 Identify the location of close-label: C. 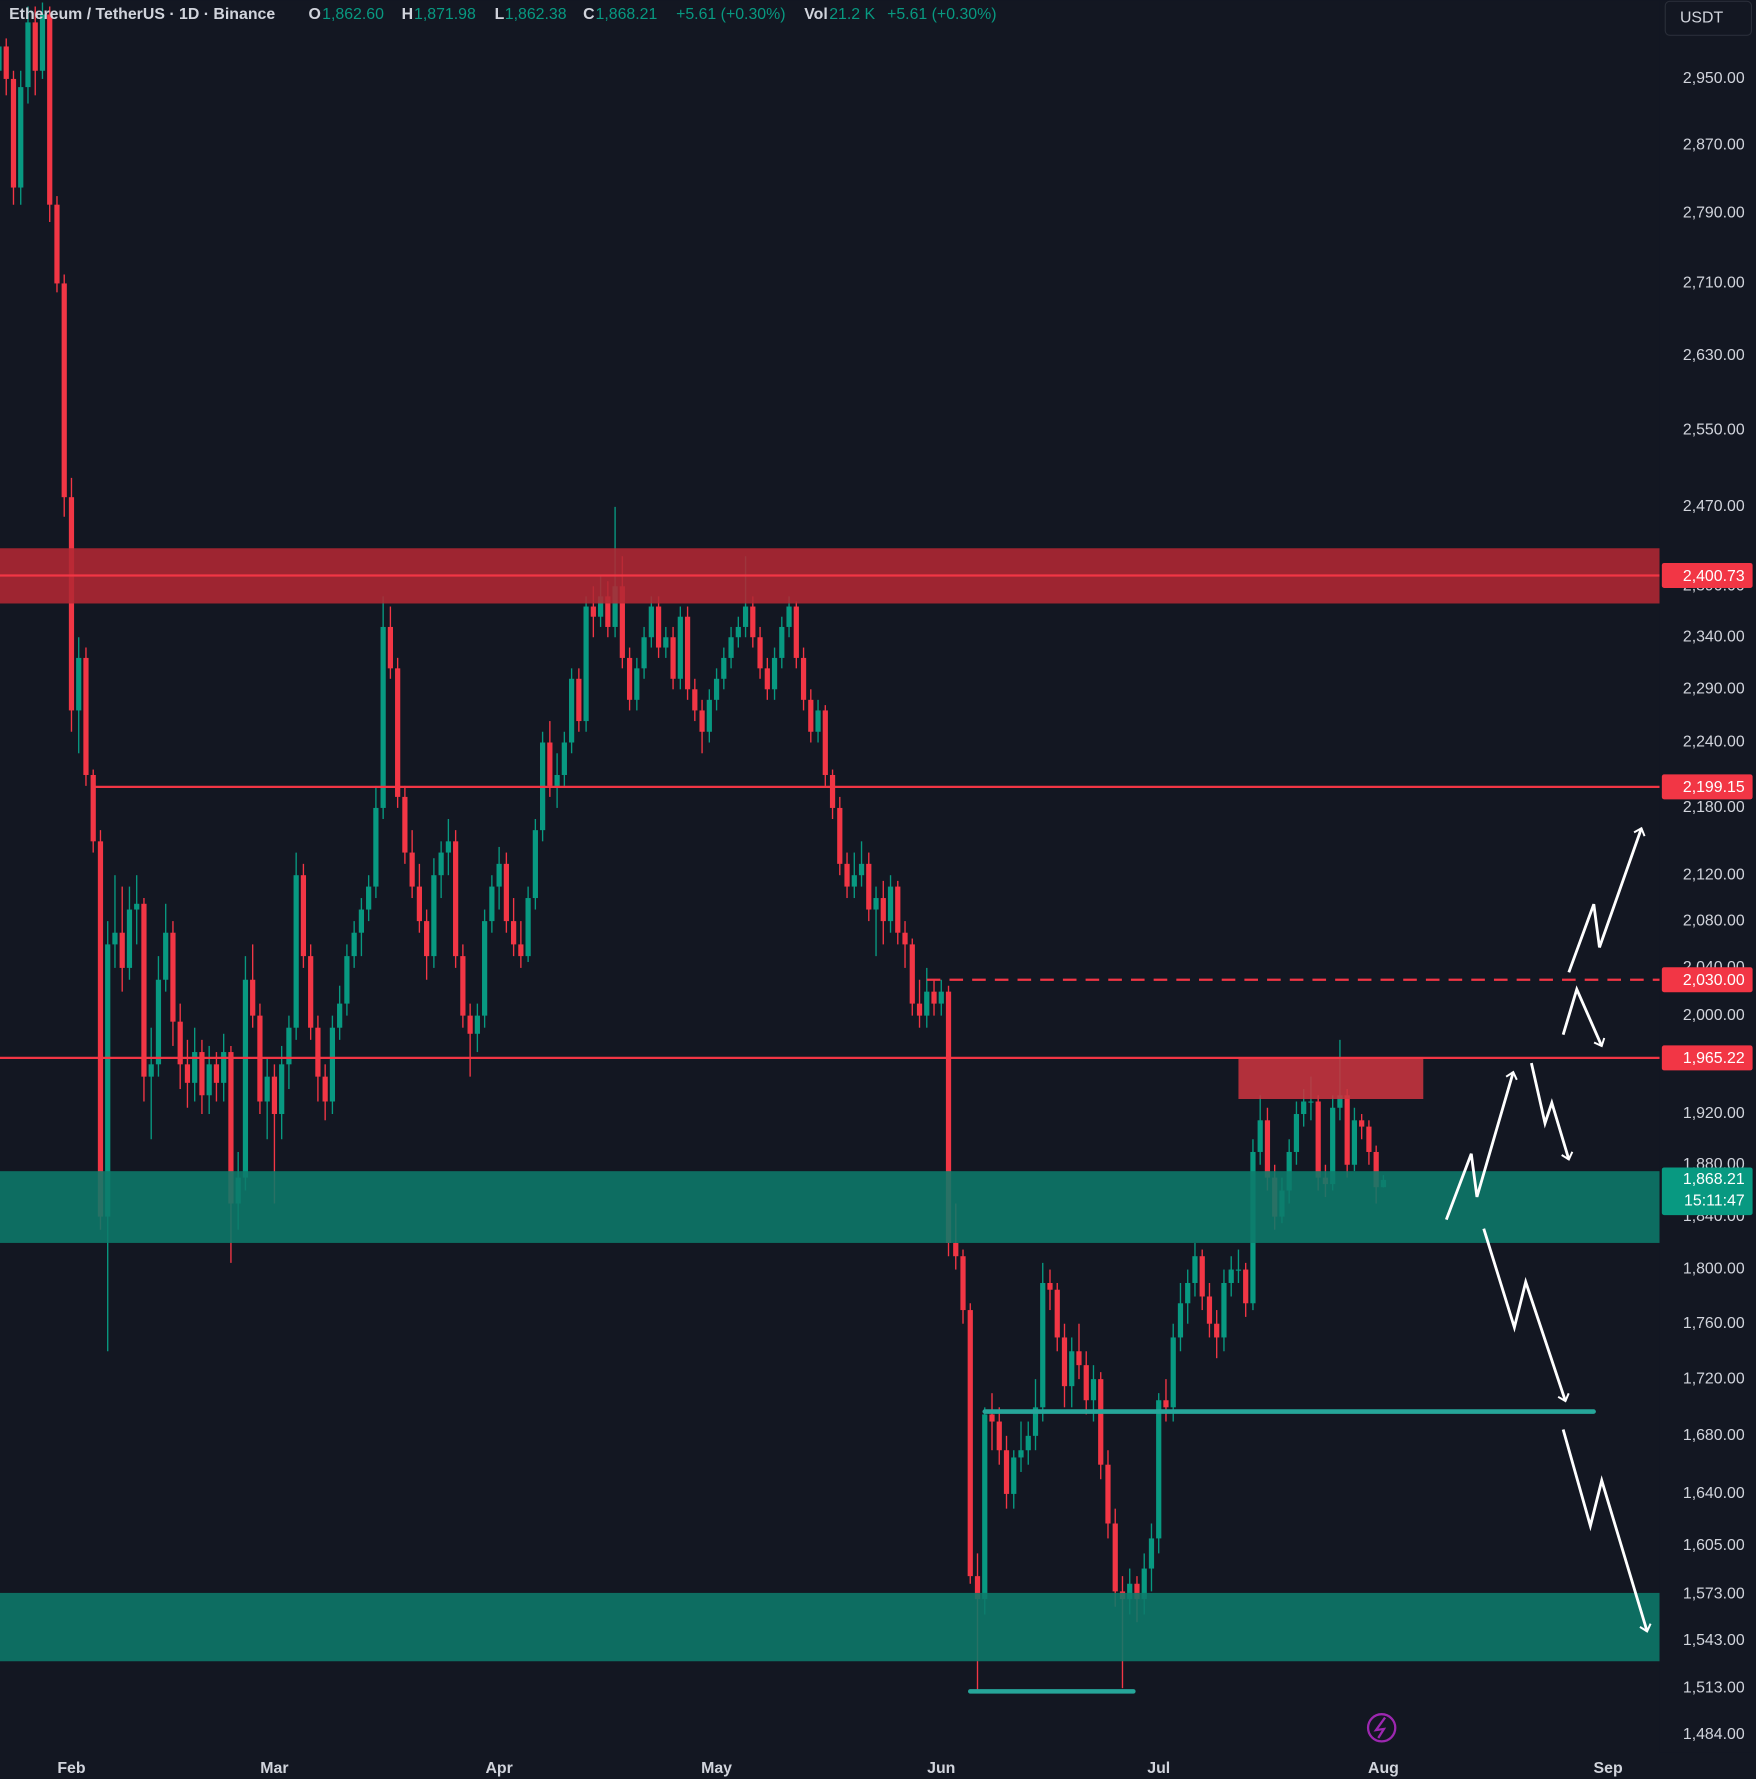
(589, 14).